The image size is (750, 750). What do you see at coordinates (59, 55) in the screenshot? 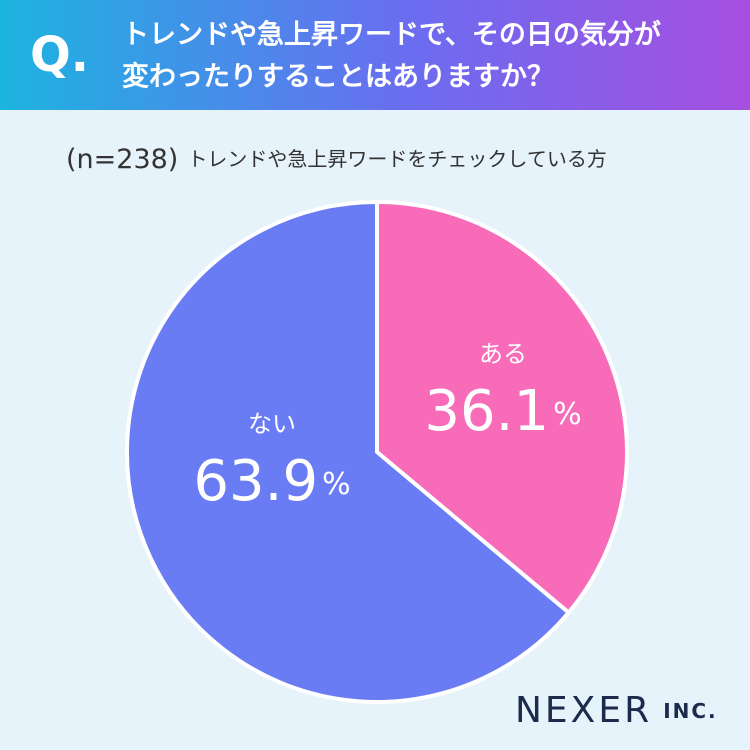
I see `question-label: Q.` at bounding box center [59, 55].